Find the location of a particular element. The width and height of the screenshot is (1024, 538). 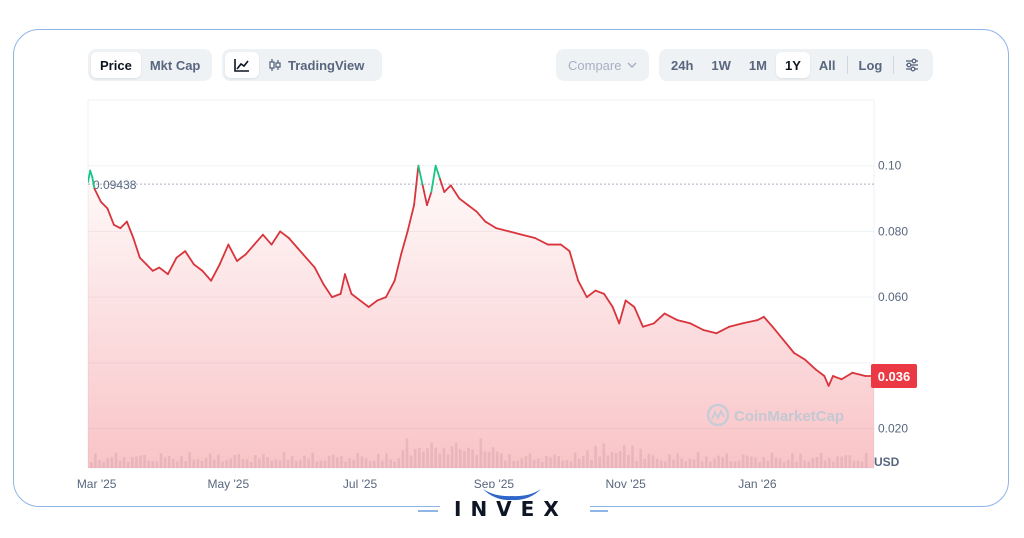

range-toolbar: 24h 1W 1M 1Y All Log is located at coordinates (796, 65).